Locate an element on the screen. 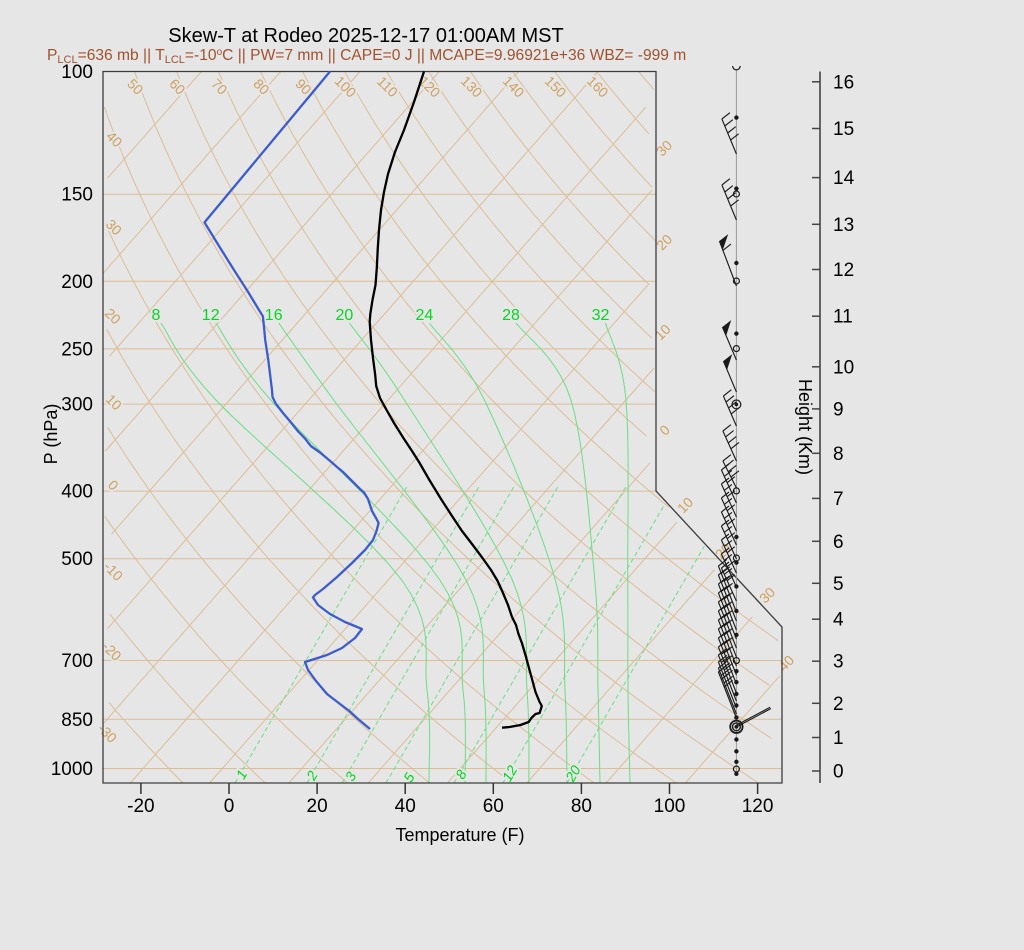 Image resolution: width=1024 pixels, height=950 pixels. svg-text: 28 is located at coordinates (511, 315).